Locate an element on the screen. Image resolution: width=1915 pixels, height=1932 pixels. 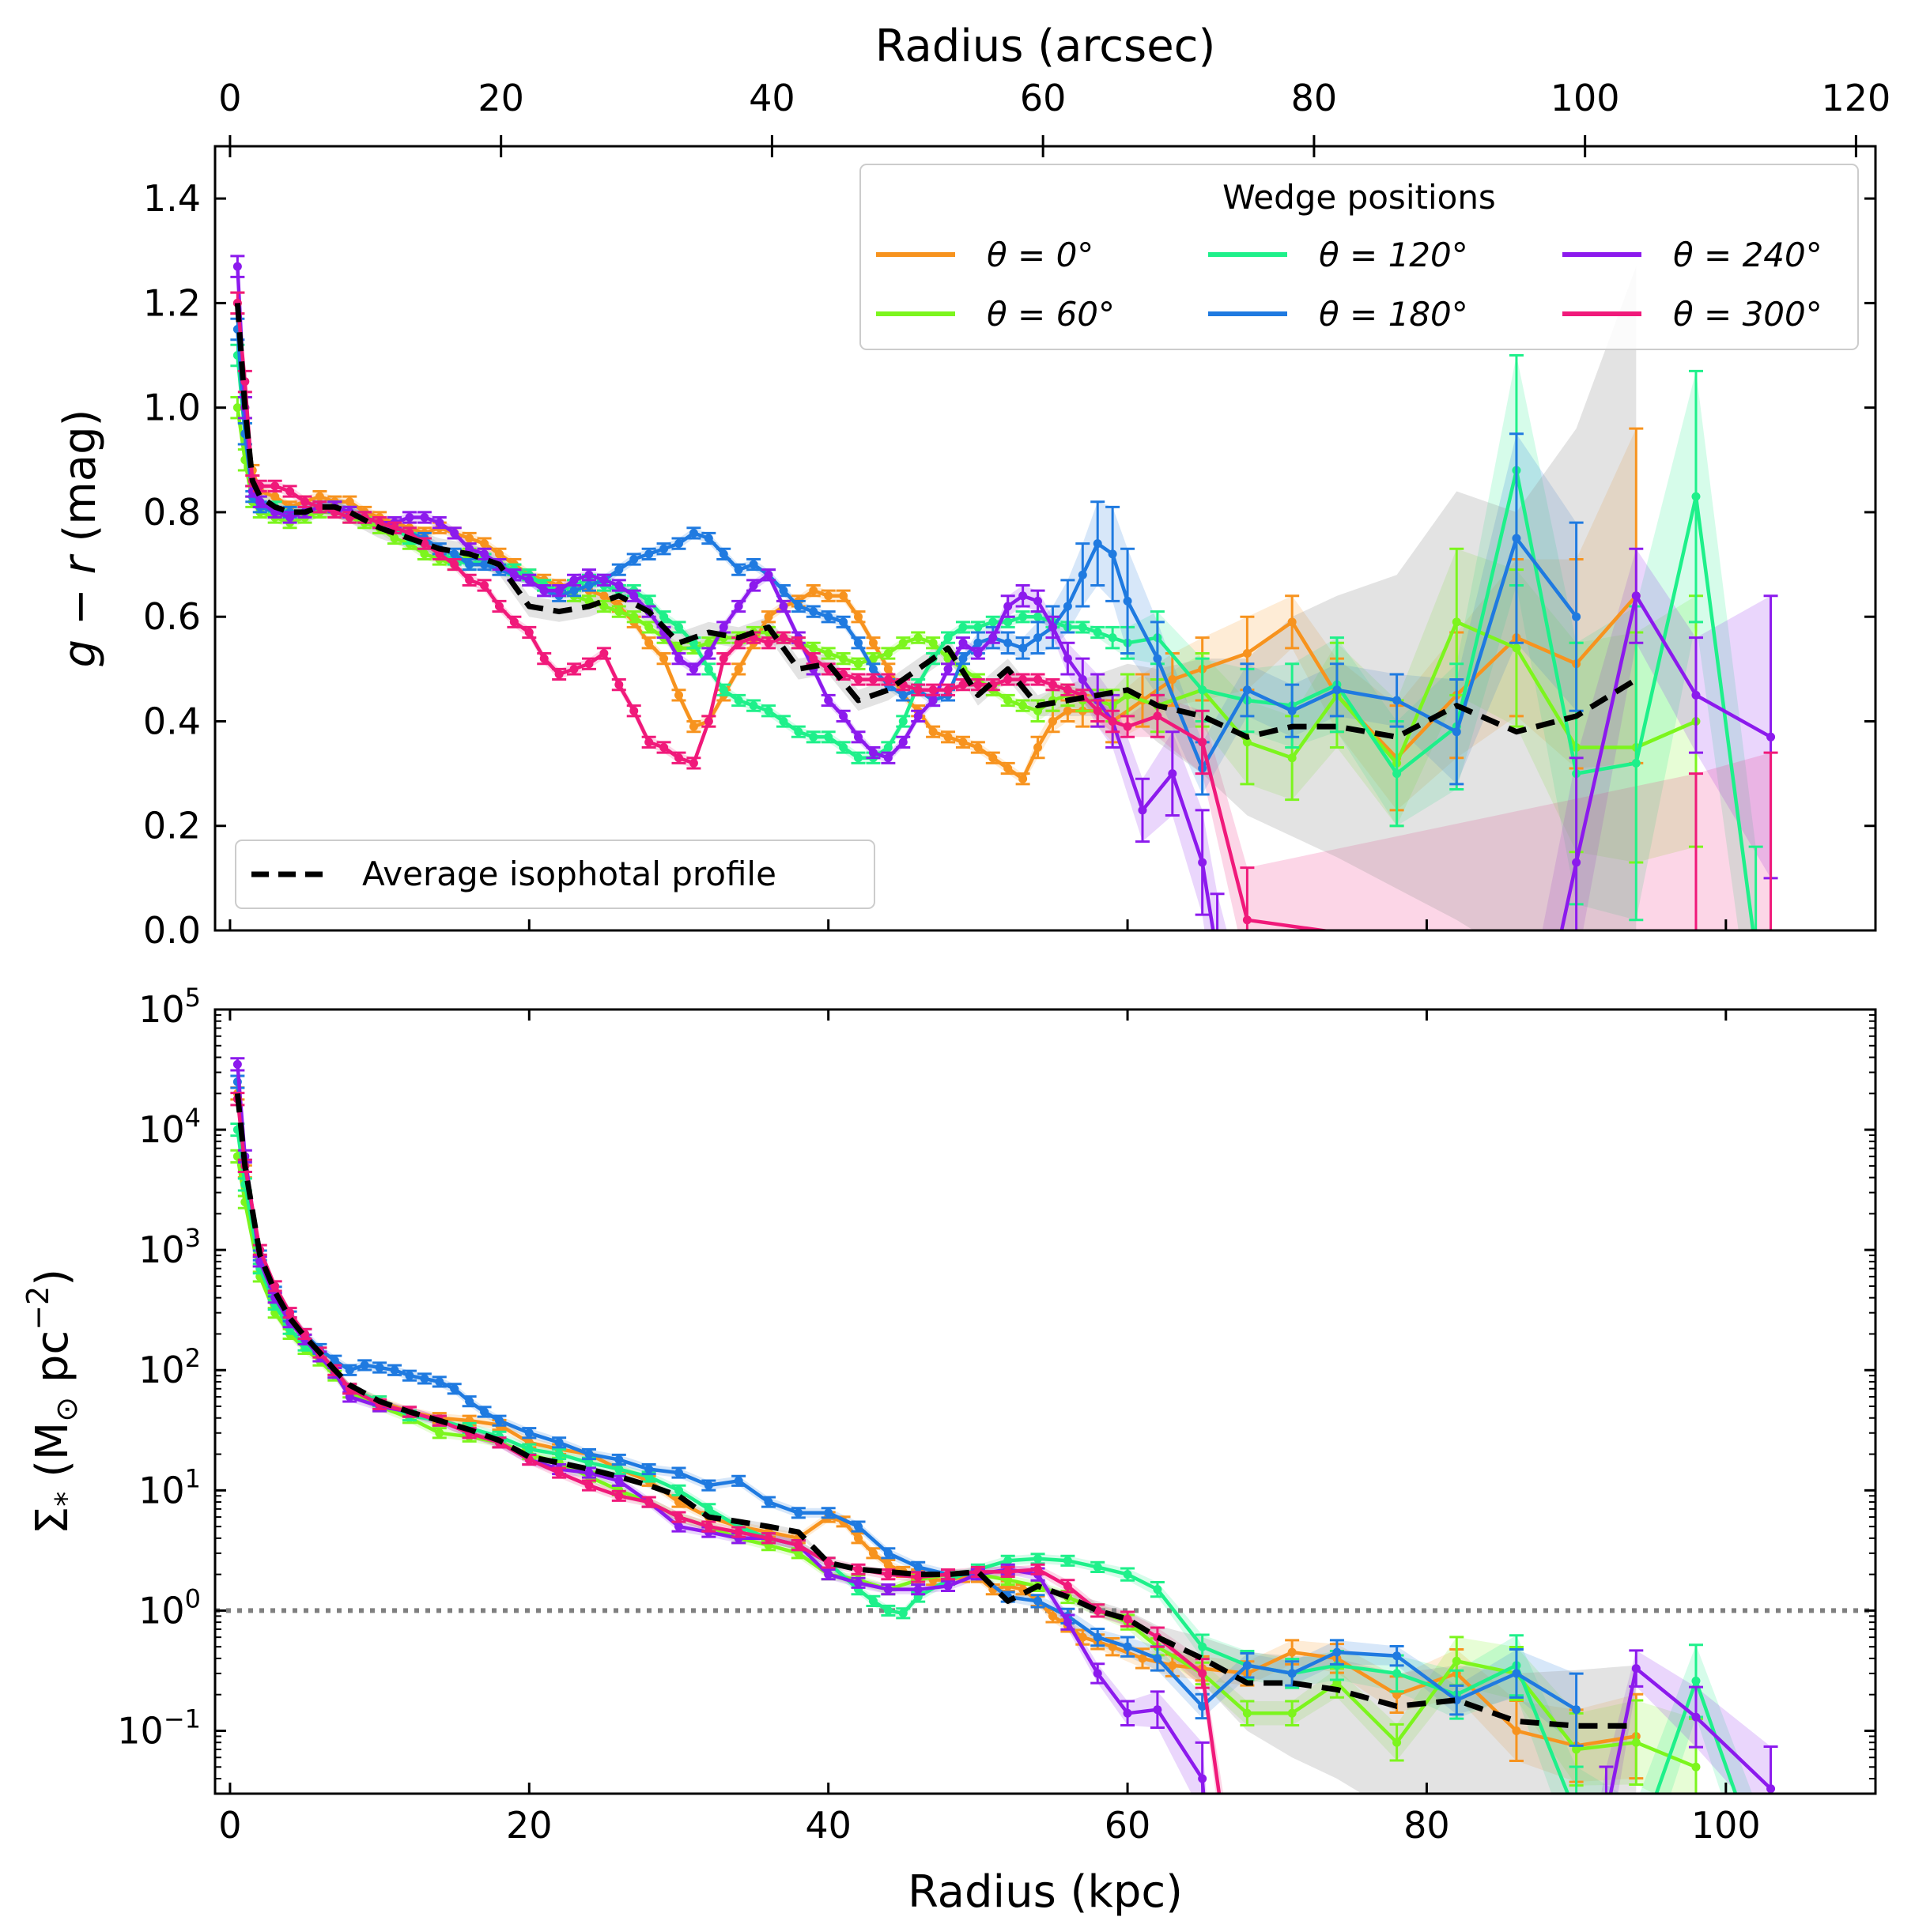
top-y-tick-label: 0.4 is located at coordinates (172, 721).